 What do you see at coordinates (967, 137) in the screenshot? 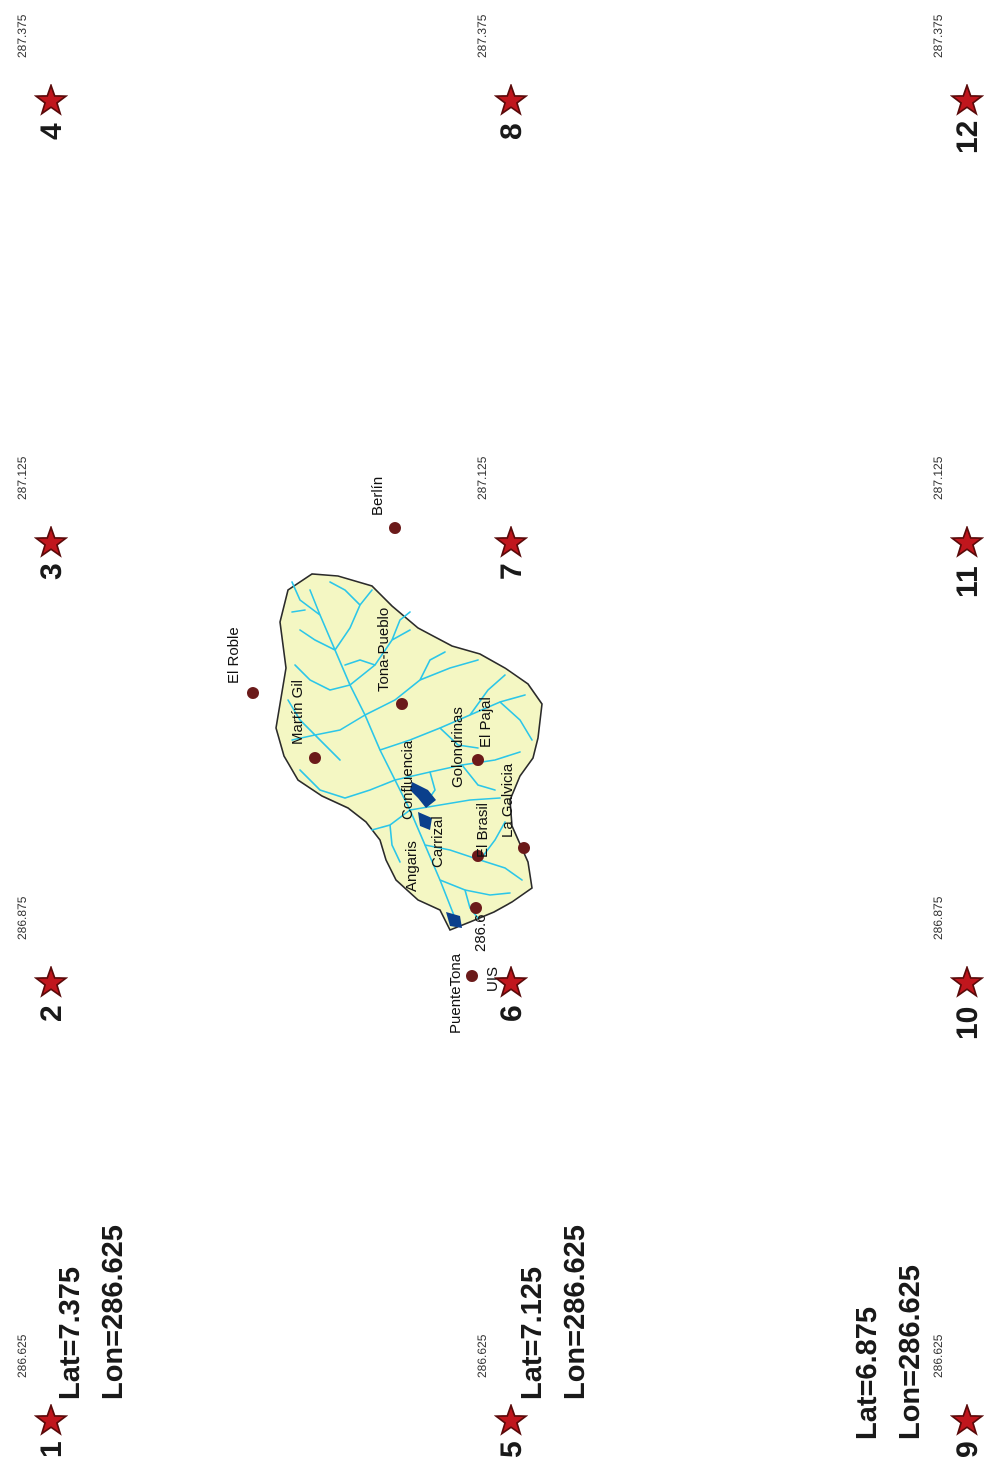
I see `point-number: 12` at bounding box center [967, 137].